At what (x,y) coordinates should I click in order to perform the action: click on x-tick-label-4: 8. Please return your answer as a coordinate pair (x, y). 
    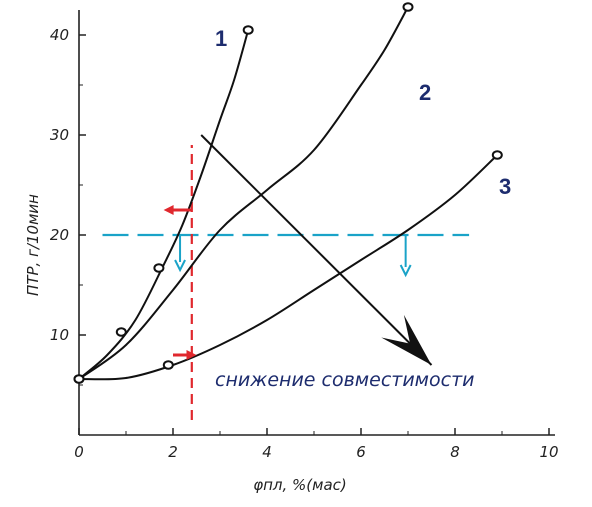
    Looking at the image, I should click on (455, 452).